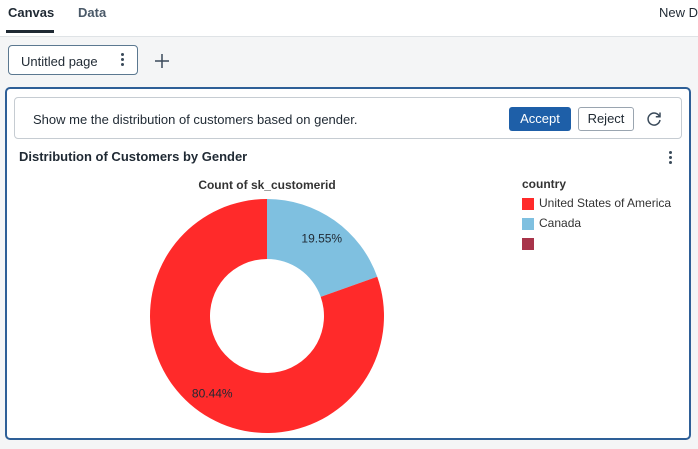  Describe the element at coordinates (544, 184) in the screenshot. I see `legend-title: country` at that location.